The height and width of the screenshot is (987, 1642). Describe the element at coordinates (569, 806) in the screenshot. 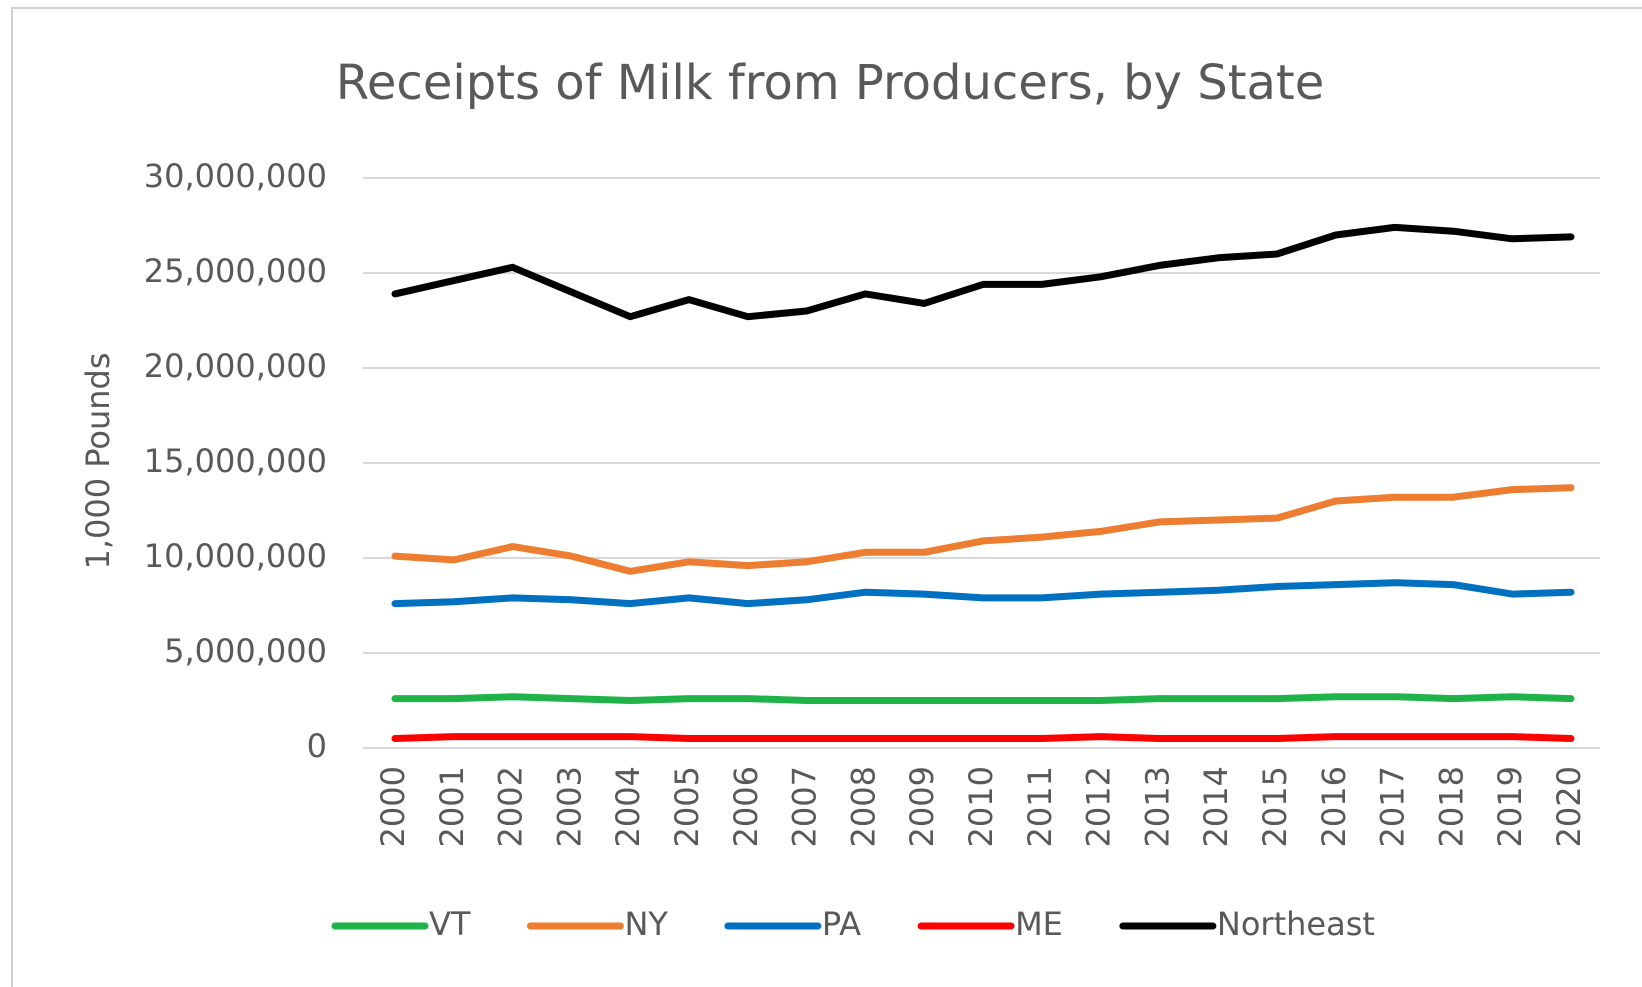

I see `x-tick-label: 2003` at that location.